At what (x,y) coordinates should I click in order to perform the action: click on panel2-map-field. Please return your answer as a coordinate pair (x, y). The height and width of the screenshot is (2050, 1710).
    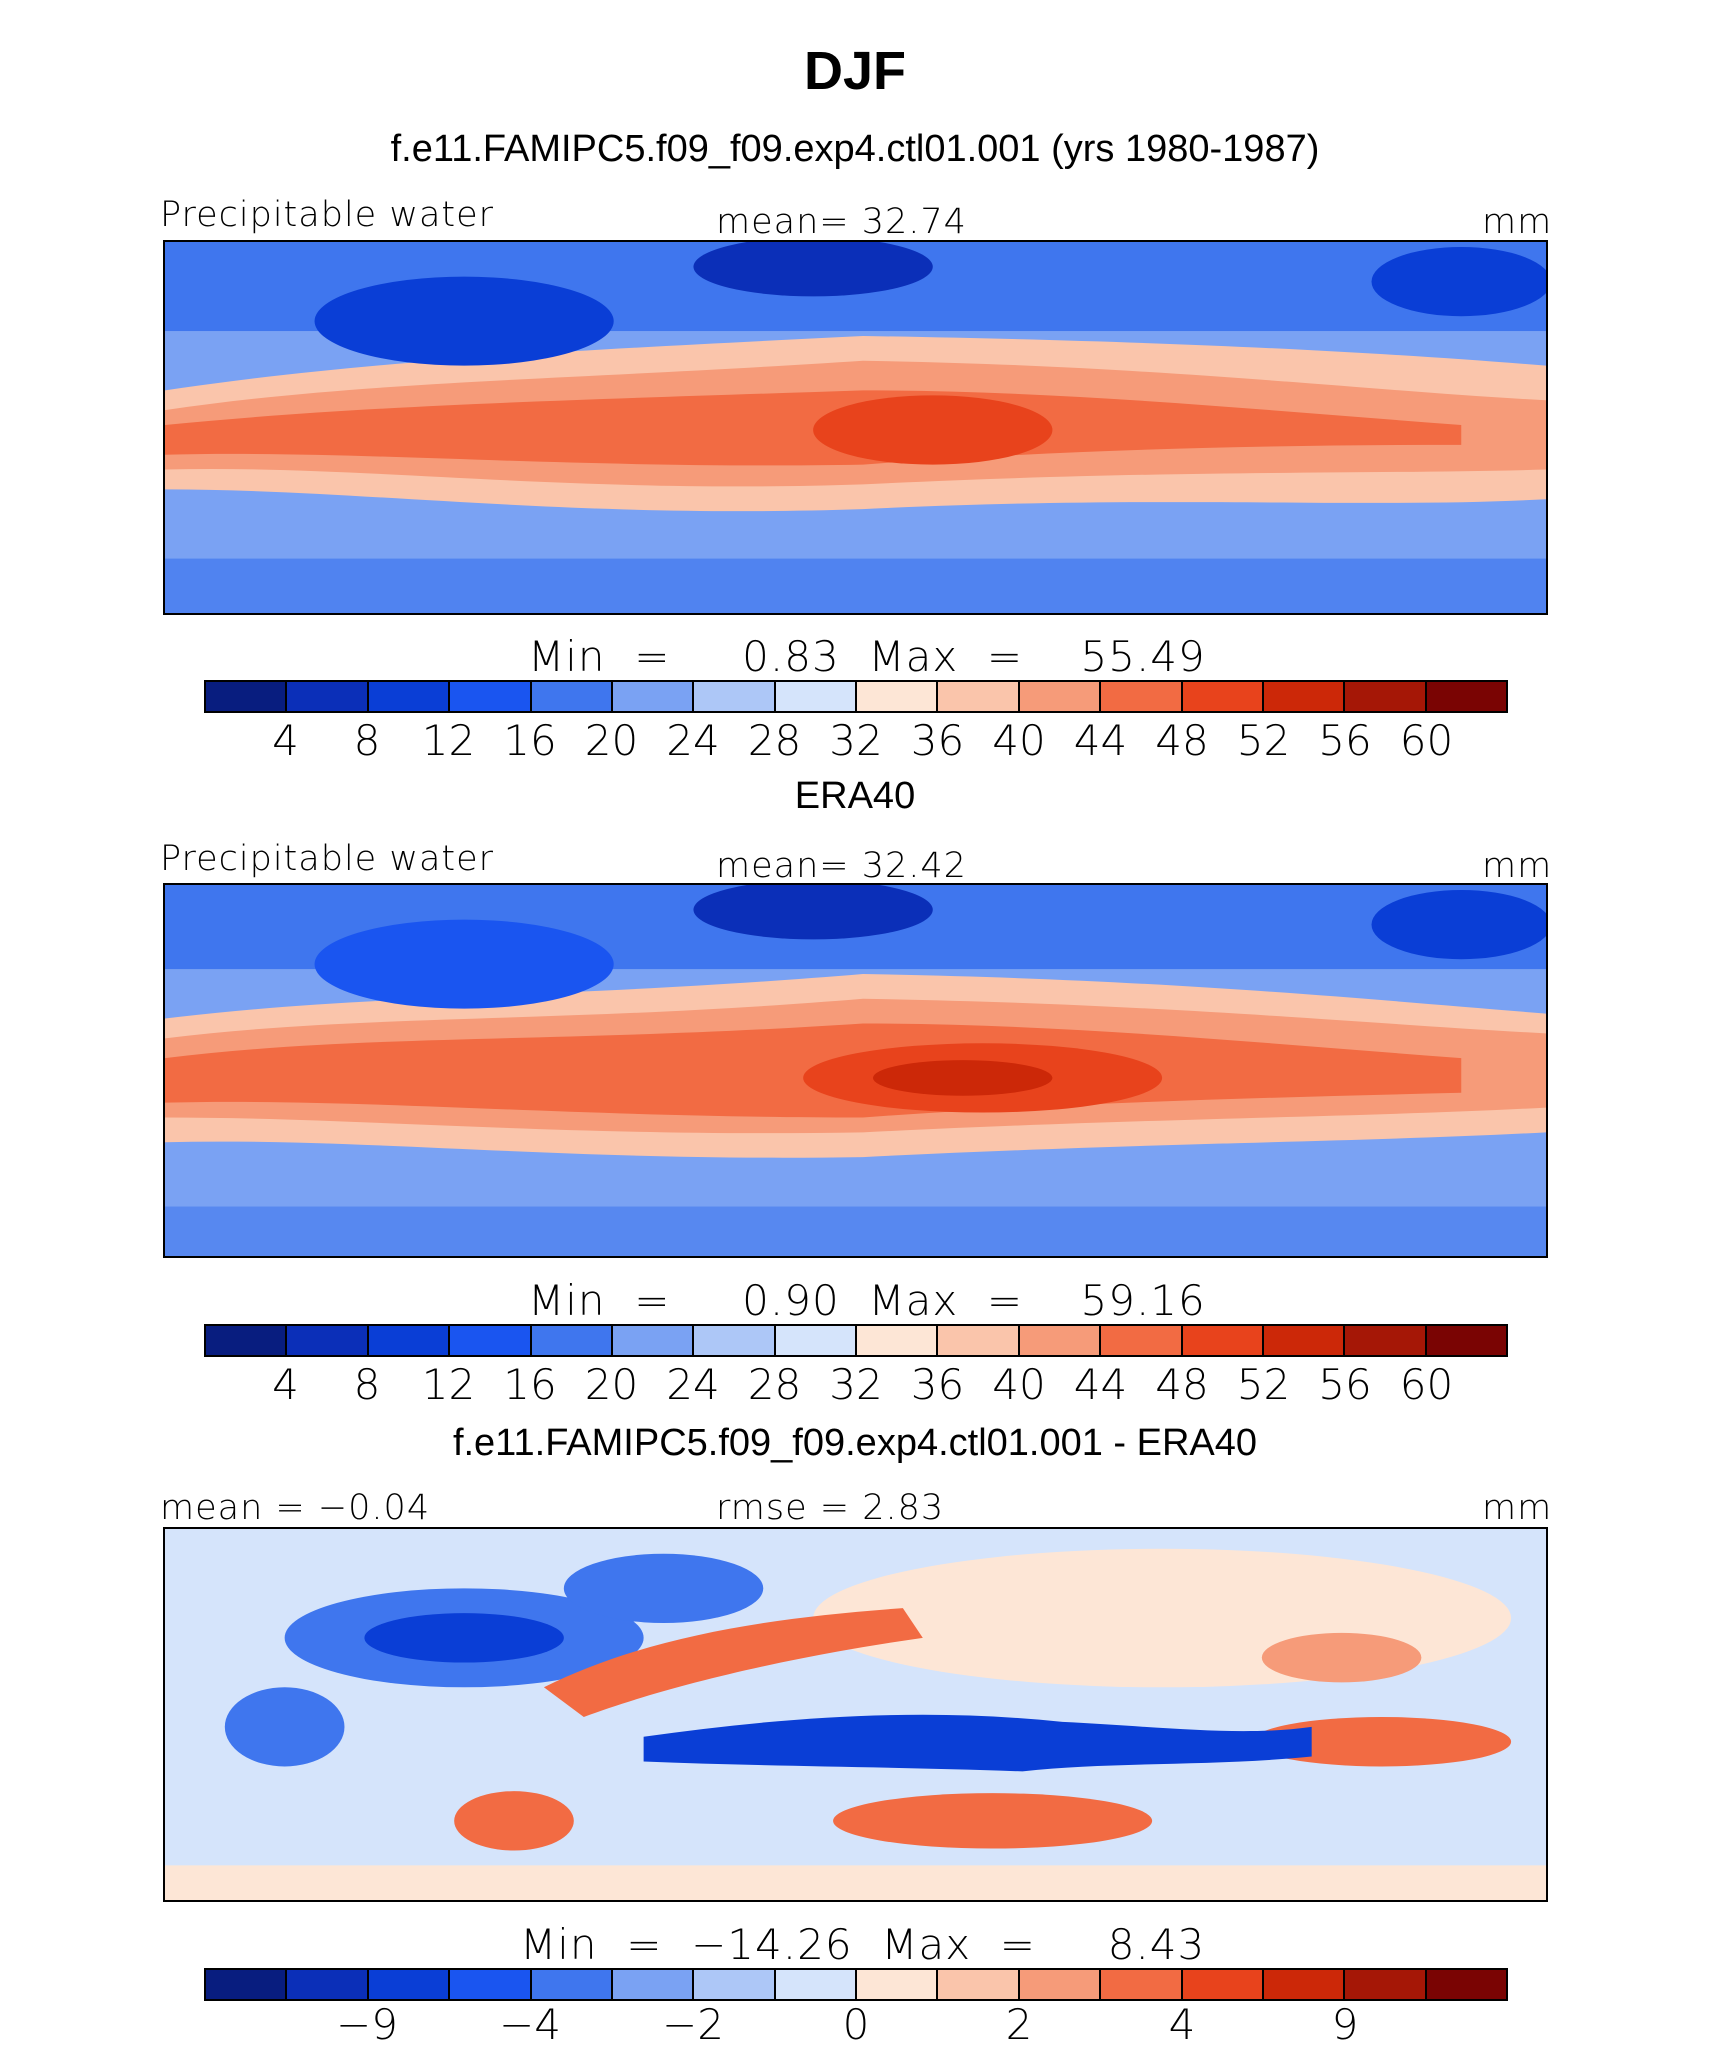
    Looking at the image, I should click on (855, 1070).